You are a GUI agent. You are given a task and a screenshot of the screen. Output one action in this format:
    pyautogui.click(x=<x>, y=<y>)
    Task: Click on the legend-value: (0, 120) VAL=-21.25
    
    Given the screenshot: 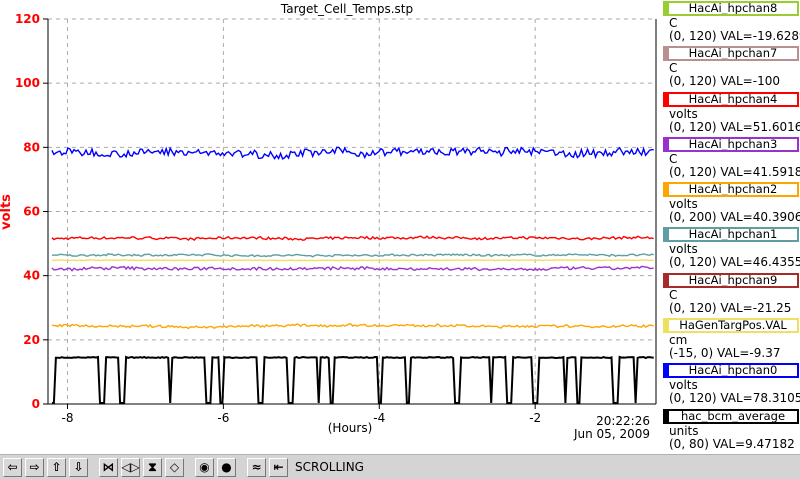 What is the action you would take?
    pyautogui.click(x=730, y=307)
    